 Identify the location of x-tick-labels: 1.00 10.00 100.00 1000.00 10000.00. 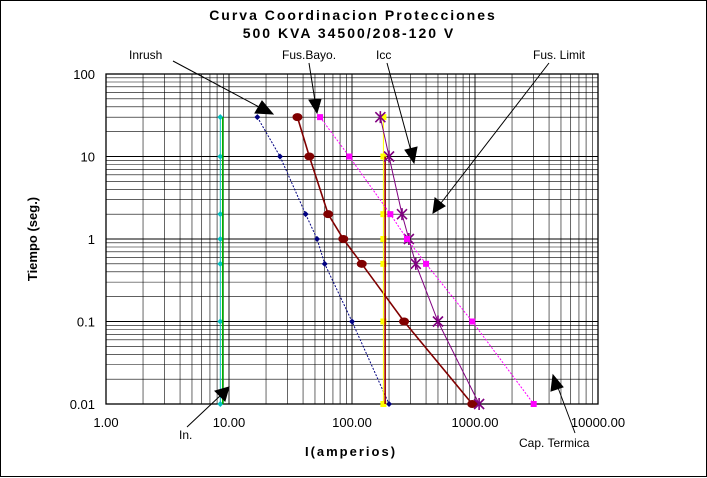
(359, 422).